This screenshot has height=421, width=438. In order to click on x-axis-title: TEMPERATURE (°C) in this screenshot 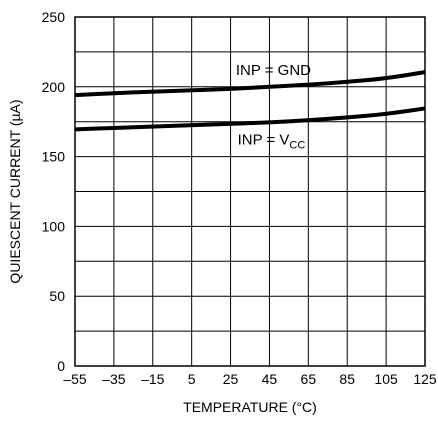, I will do `click(250, 407)`.